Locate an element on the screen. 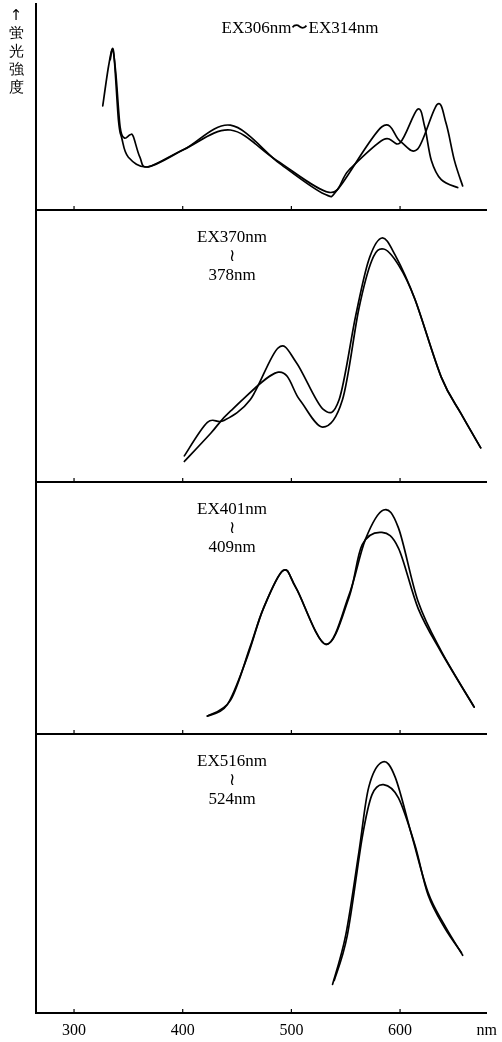 The width and height of the screenshot is (502, 1042). text: EX401nm ≀ 409nm is located at coordinates (232, 527).